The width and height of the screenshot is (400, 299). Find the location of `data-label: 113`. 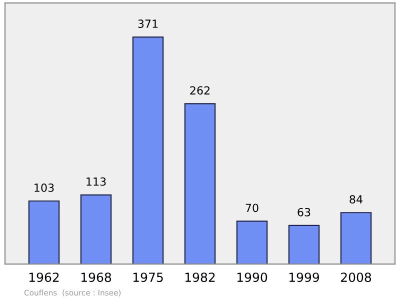

data-label: 113 is located at coordinates (96, 181).